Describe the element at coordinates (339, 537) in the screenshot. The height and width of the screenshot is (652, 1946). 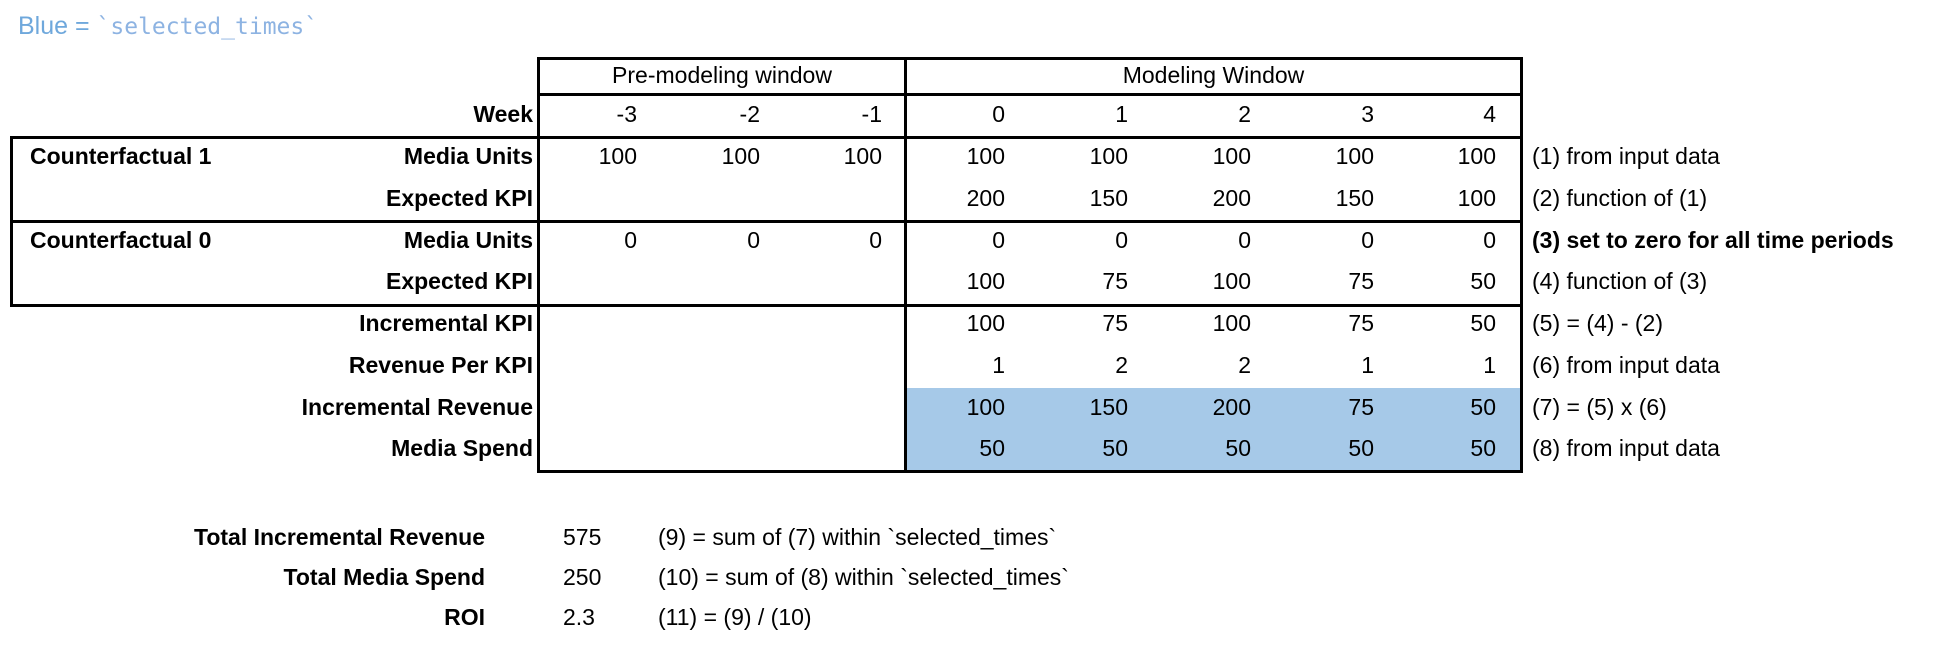
I see `summary-label: Total Incremental Revenue` at that location.